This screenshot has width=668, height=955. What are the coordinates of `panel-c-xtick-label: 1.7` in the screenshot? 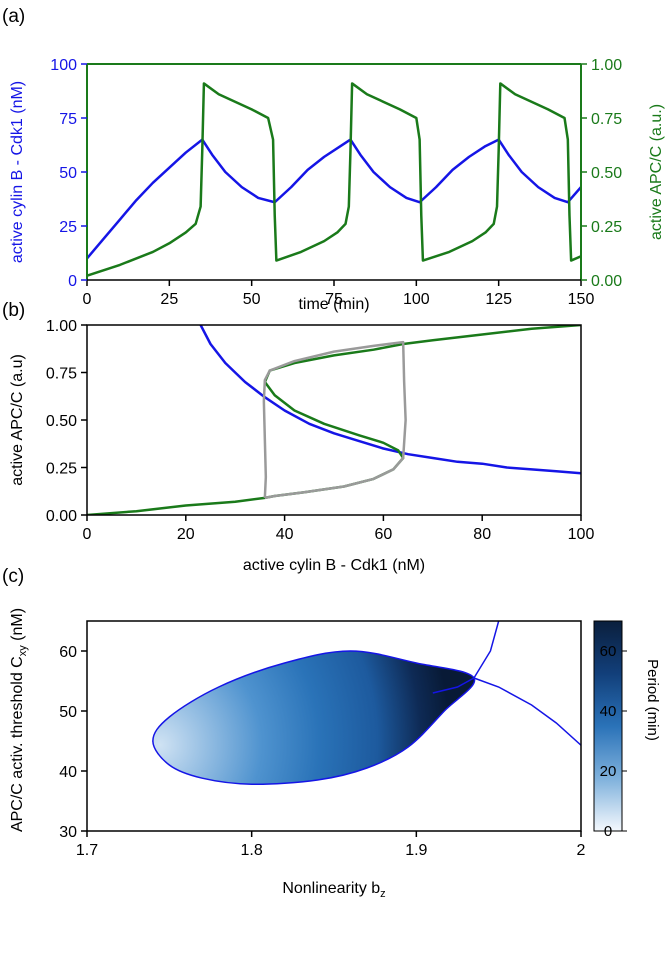 It's located at (87, 850).